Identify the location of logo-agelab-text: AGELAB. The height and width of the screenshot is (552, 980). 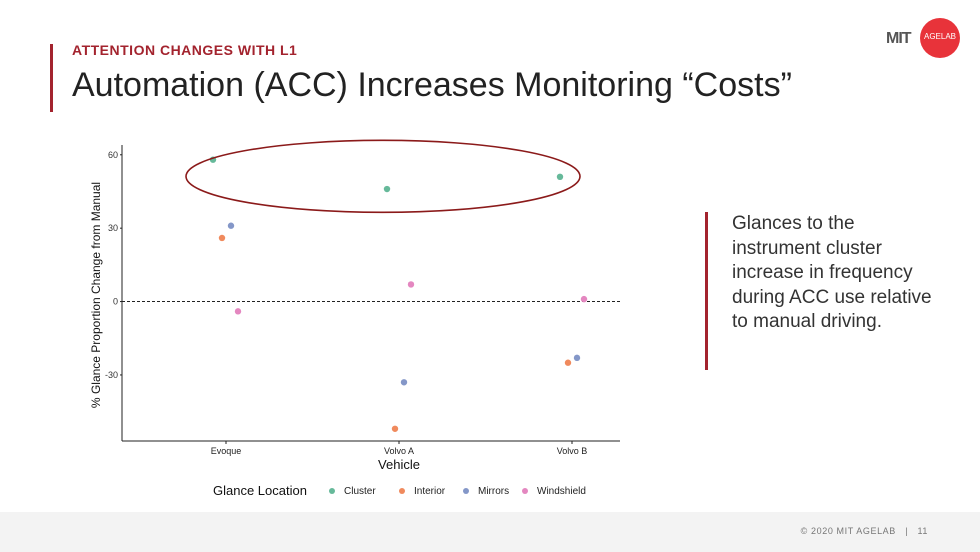
(939, 36).